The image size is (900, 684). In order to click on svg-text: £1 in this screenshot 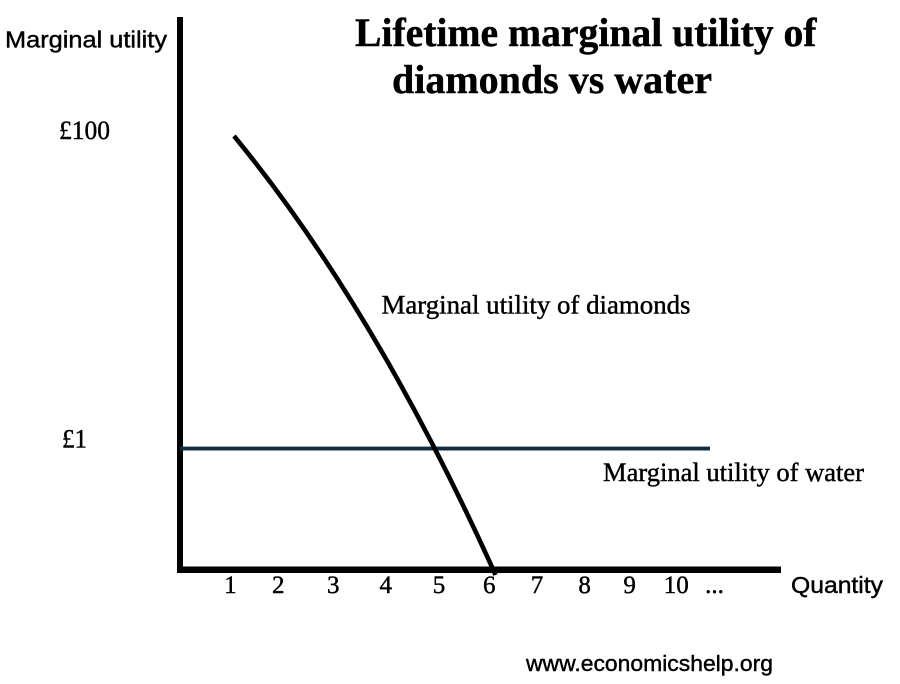, I will do `click(74, 439)`.